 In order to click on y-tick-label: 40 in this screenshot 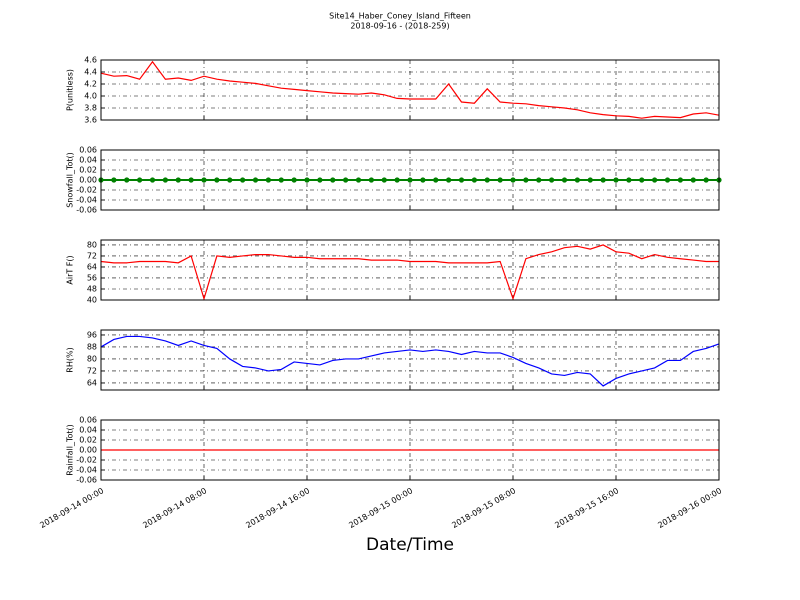, I will do `click(92, 300)`.